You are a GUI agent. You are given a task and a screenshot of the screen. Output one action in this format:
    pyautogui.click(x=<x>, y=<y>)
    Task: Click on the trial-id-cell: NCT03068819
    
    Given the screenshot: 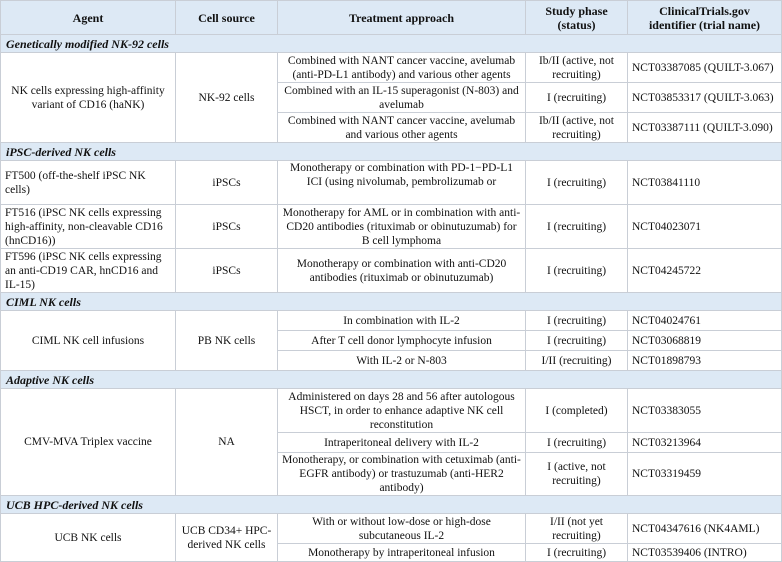 What is the action you would take?
    pyautogui.click(x=704, y=340)
    